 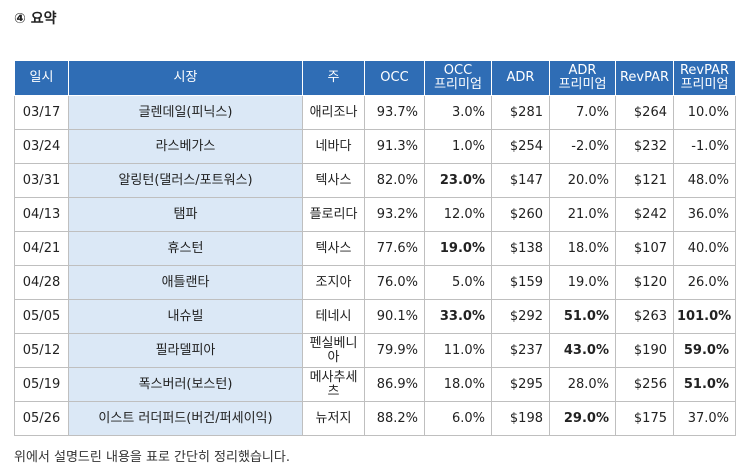 What do you see at coordinates (185, 282) in the screenshot?
I see `cell-market: 애틀랜타` at bounding box center [185, 282].